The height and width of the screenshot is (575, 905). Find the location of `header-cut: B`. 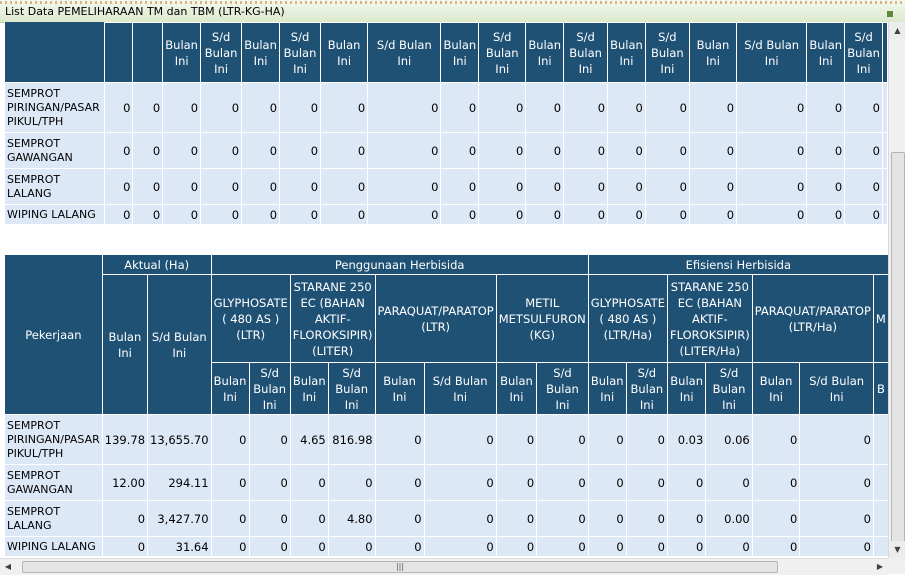

header-cut: B is located at coordinates (880, 388).